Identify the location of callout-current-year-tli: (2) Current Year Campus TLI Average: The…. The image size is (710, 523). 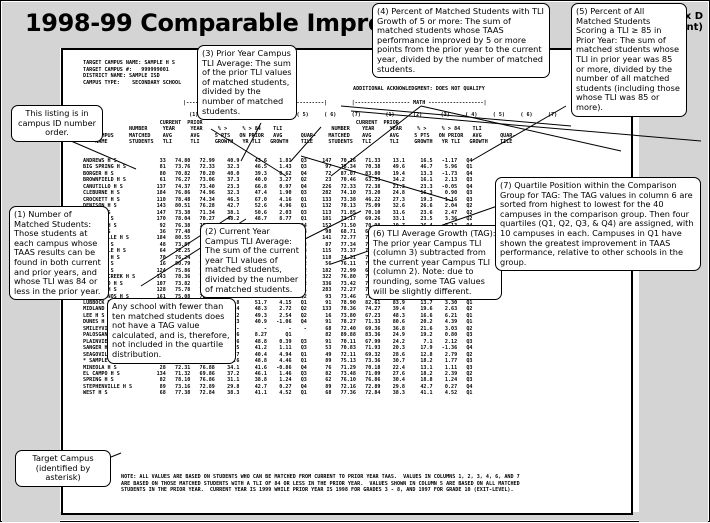
(253, 261).